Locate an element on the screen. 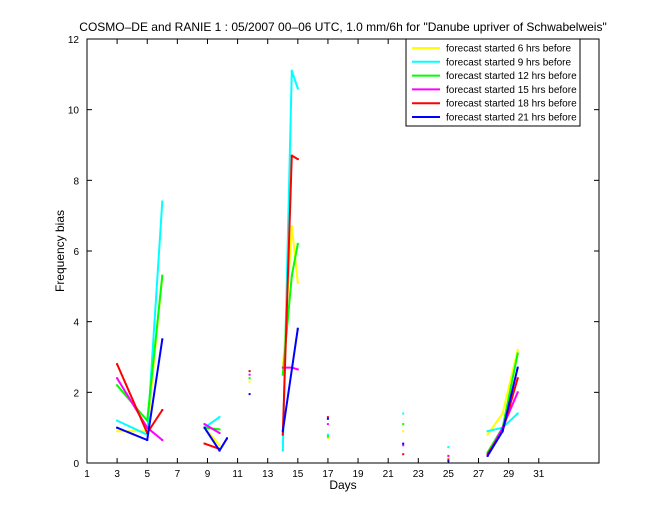 This screenshot has width=660, height=520. x-tick-label: 15 is located at coordinates (298, 474).